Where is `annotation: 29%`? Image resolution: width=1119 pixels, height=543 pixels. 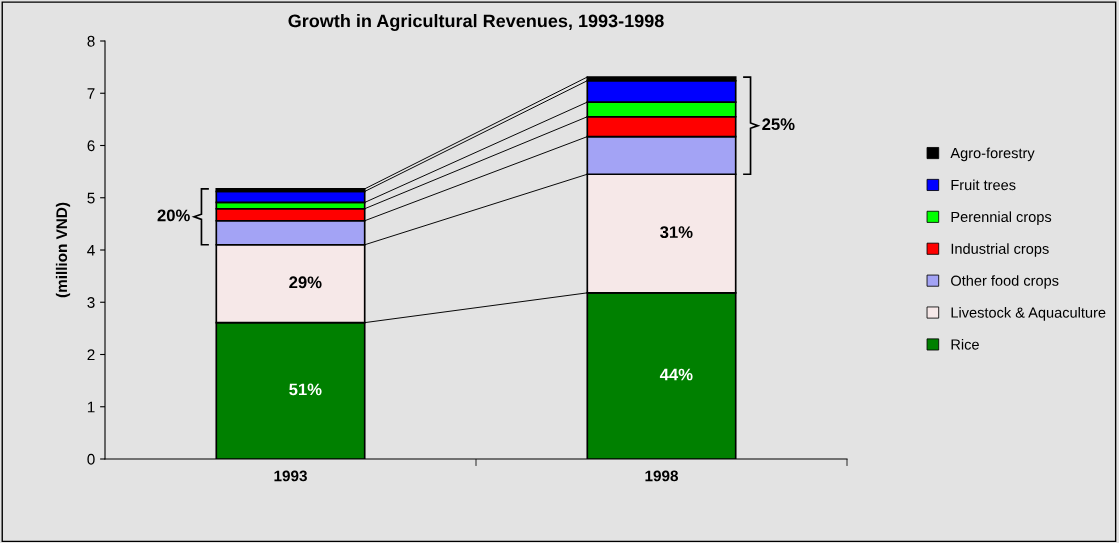 annotation: 29% is located at coordinates (305, 282).